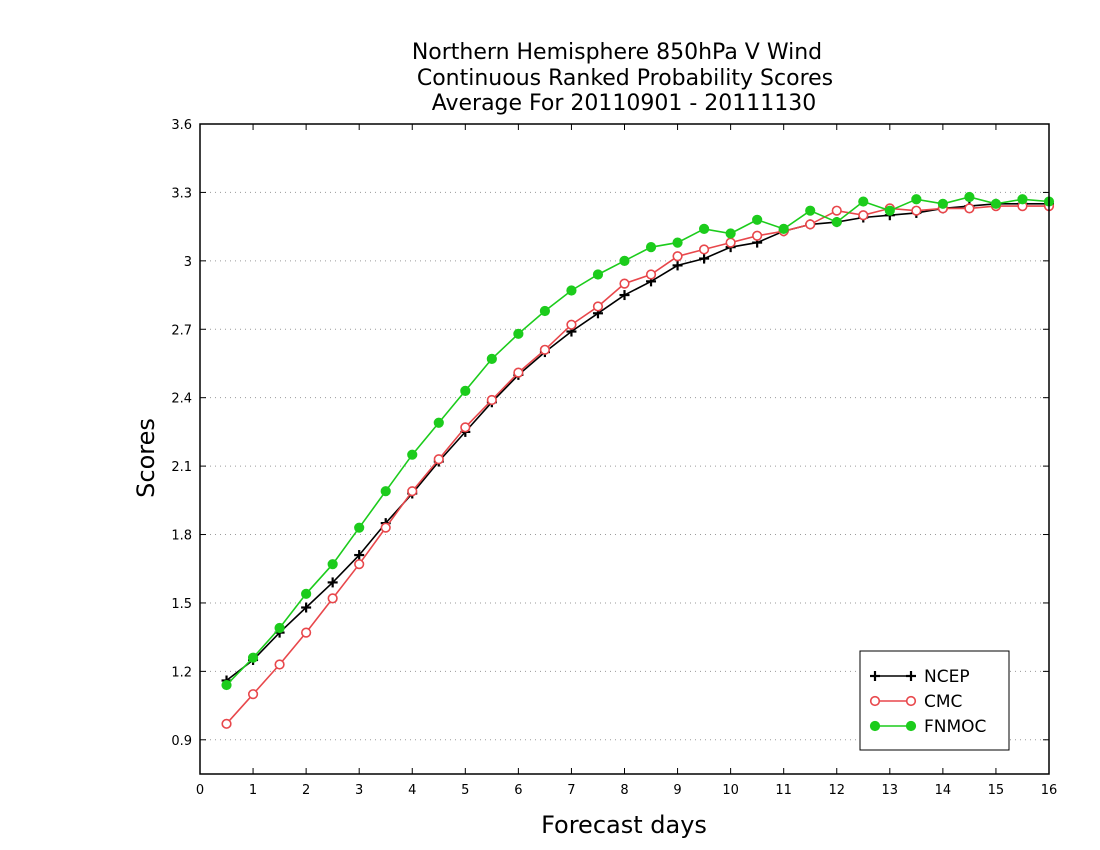  Describe the element at coordinates (836, 790) in the screenshot. I see `x-tick-label-12: 12` at that location.